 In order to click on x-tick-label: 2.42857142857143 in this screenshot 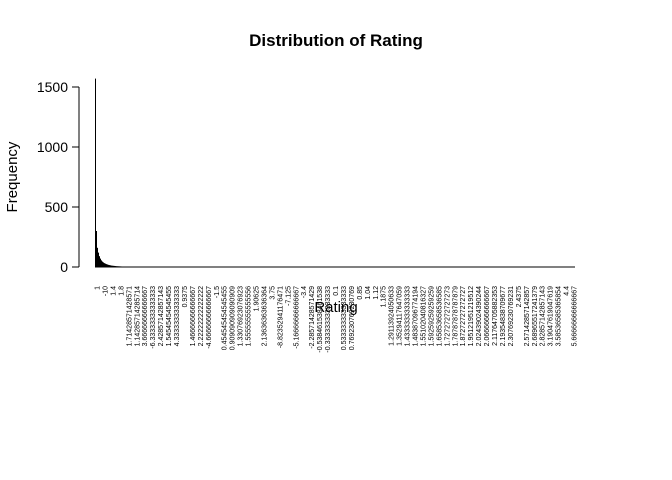, I will do `click(161, 316)`.